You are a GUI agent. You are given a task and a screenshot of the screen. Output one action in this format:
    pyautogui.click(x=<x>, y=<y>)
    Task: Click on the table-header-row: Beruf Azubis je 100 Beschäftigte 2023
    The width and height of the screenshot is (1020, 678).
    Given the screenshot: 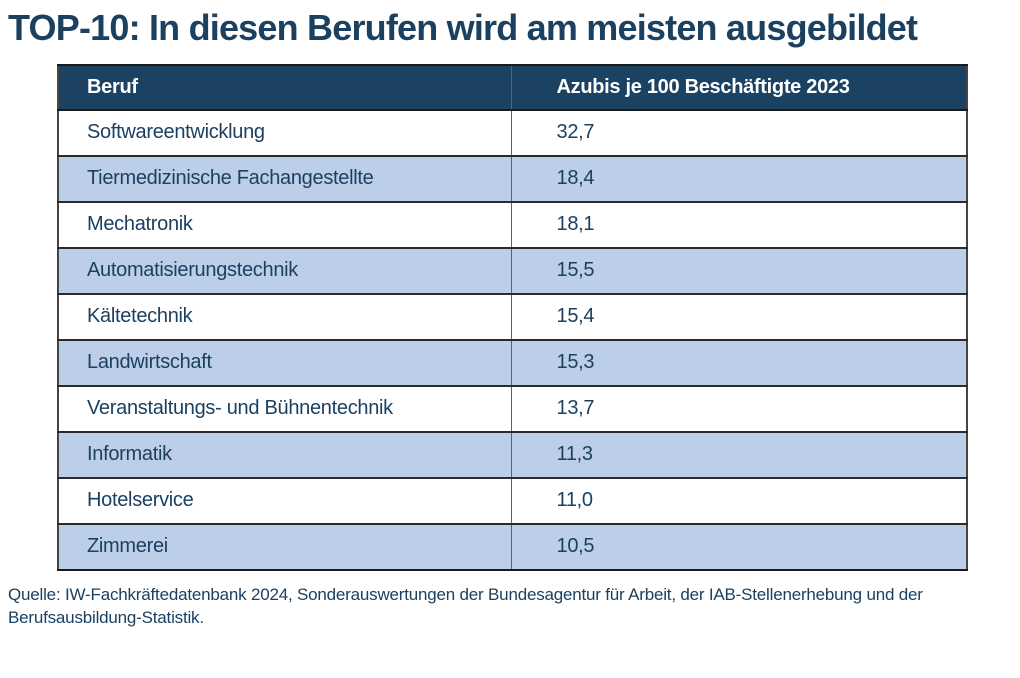 What is the action you would take?
    pyautogui.click(x=512, y=87)
    